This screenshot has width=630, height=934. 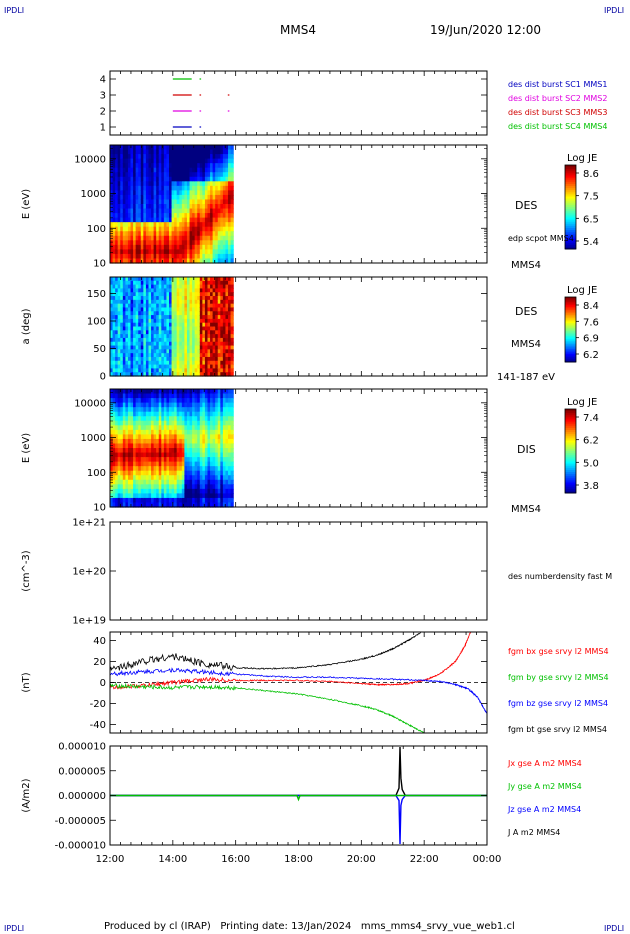 What do you see at coordinates (298, 819) in the screenshot?
I see `series-line` at bounding box center [298, 819].